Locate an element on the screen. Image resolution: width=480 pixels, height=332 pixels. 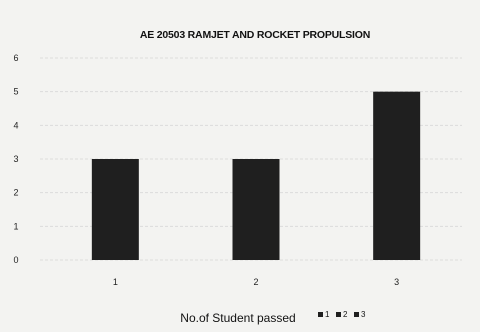
y-tick-label: 4 is located at coordinates (15, 125).